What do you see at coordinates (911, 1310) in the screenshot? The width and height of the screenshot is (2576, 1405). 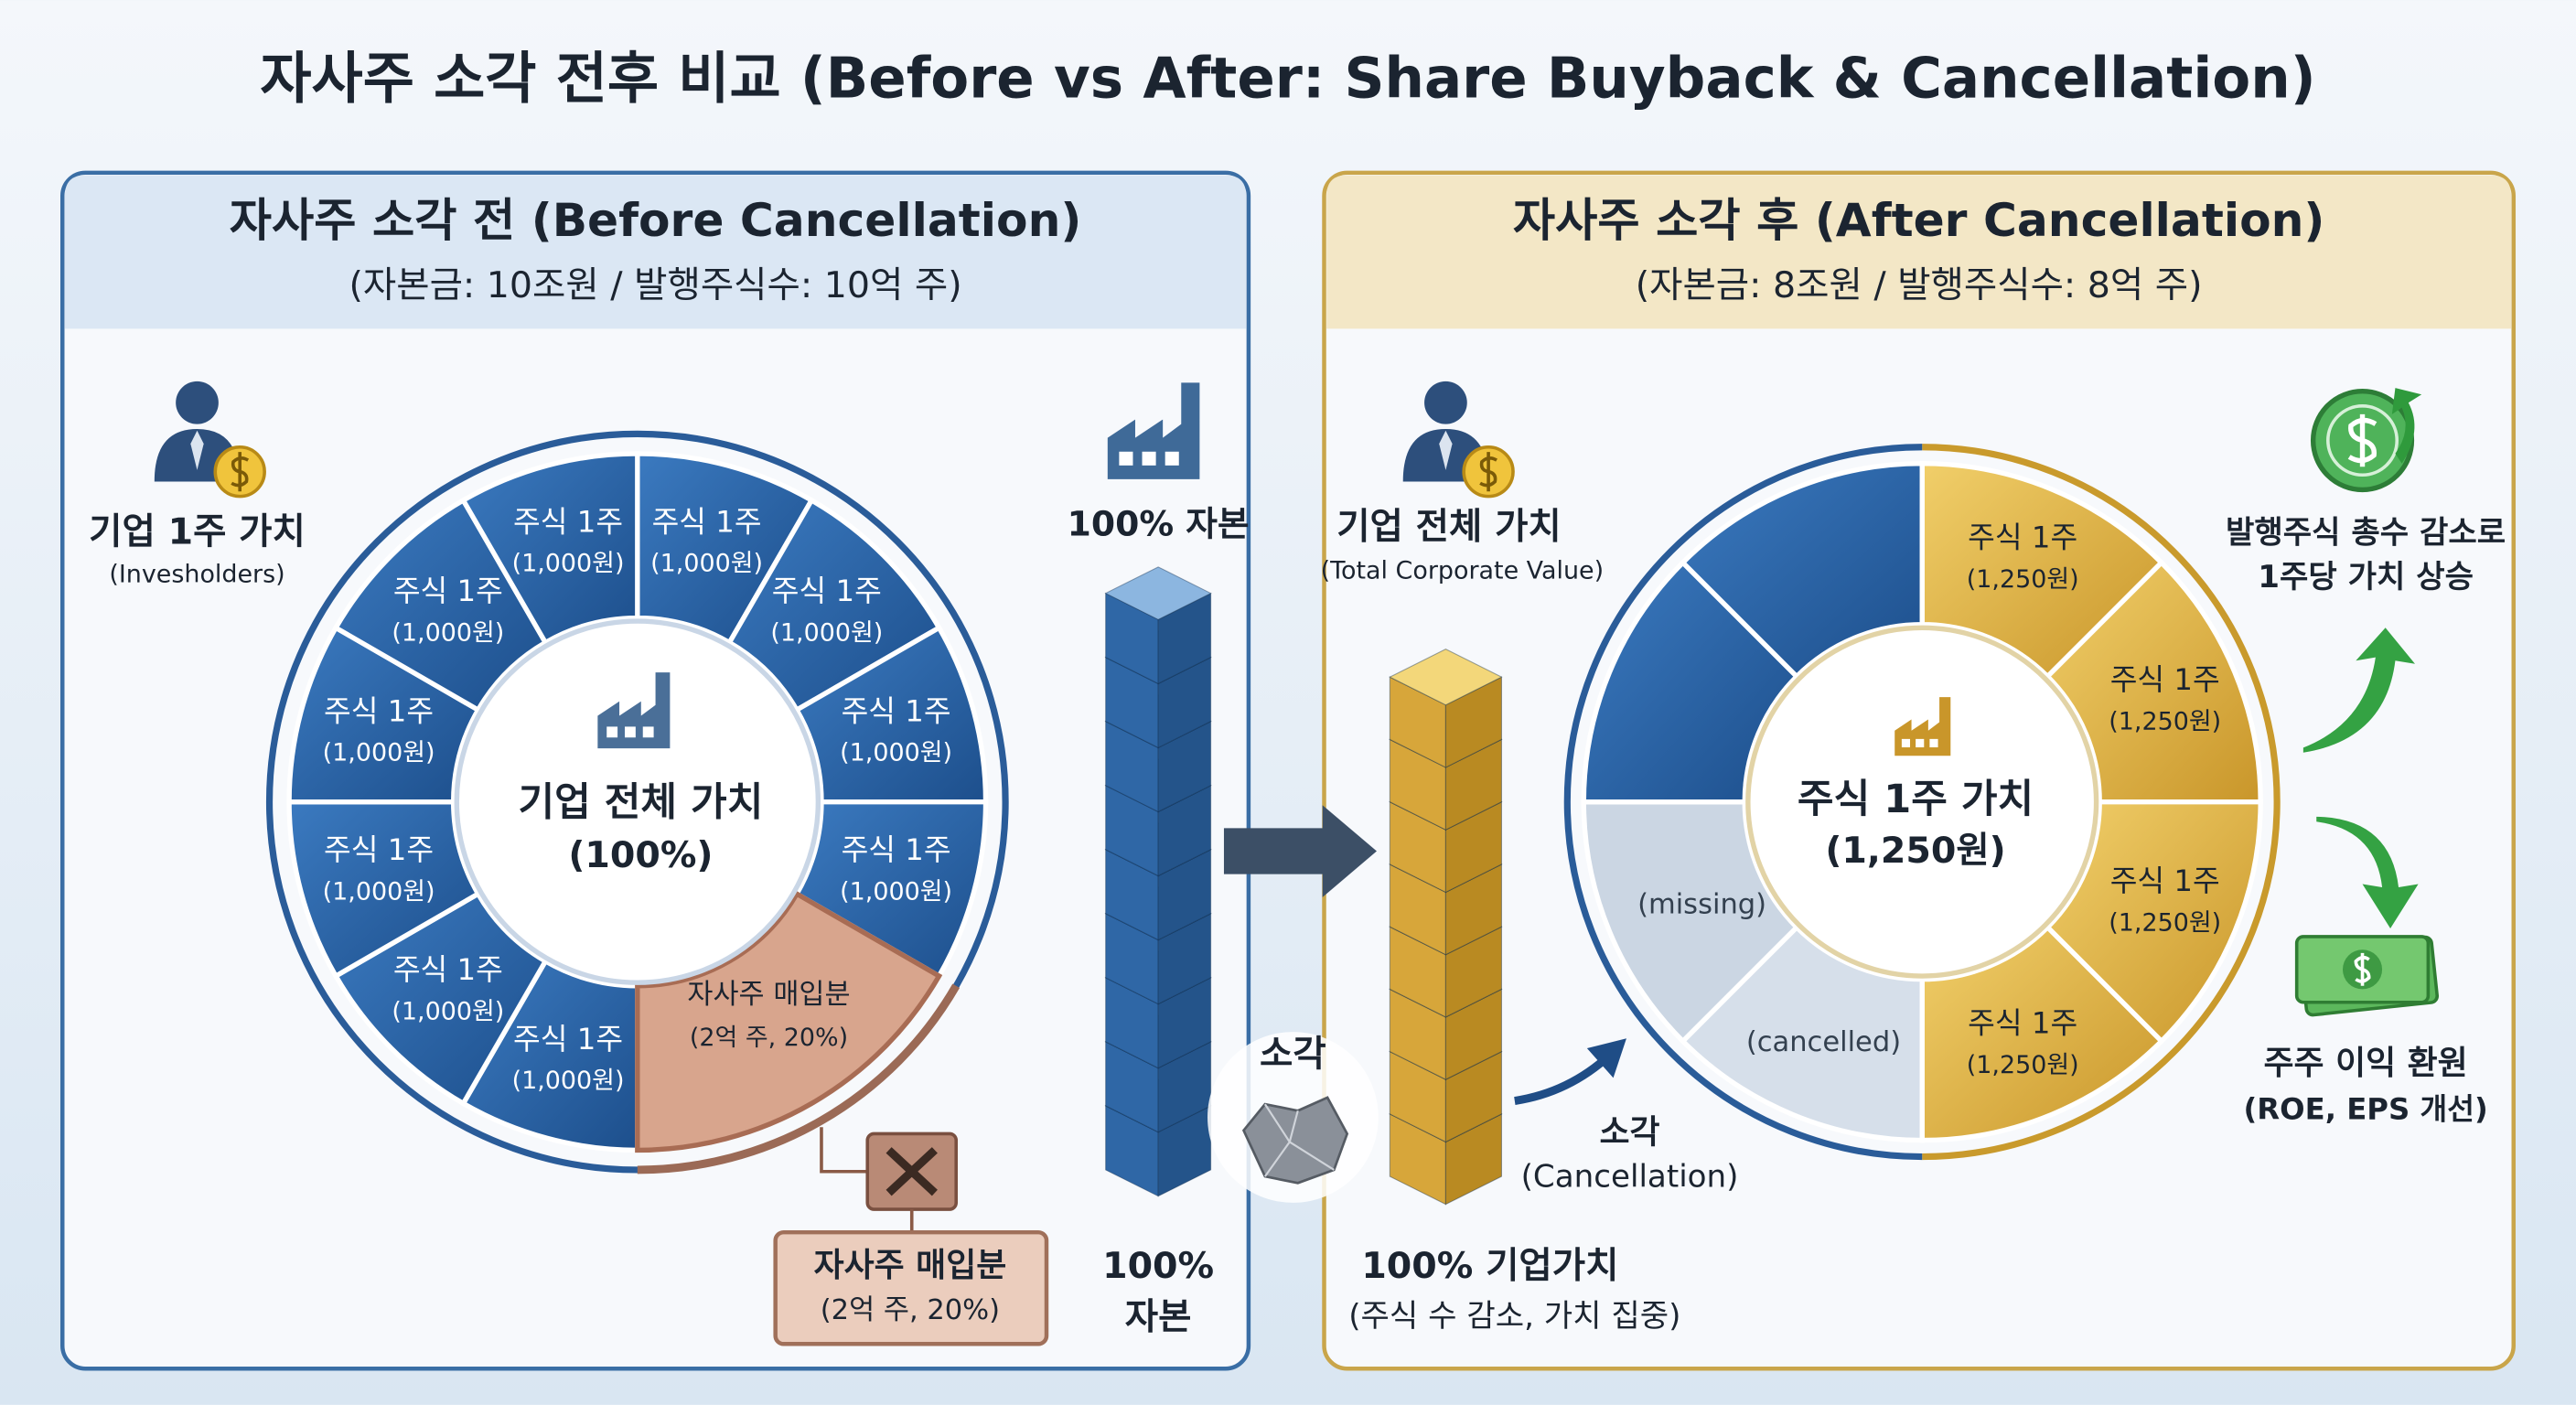 I see `label: (2억 주, 20%)` at bounding box center [911, 1310].